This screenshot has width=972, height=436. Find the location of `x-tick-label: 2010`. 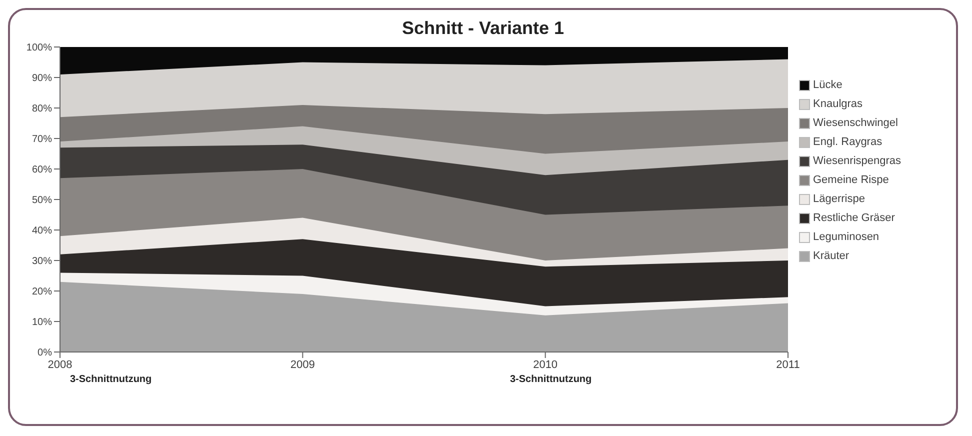

x-tick-label: 2010 is located at coordinates (545, 364).